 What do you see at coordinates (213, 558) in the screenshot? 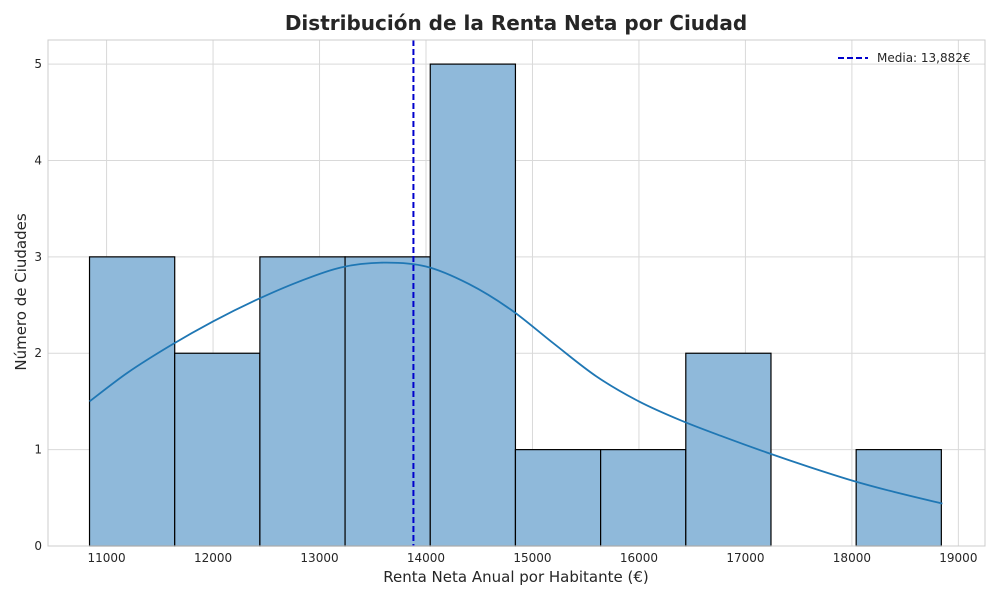
I see `x-tick-label: 12000` at bounding box center [213, 558].